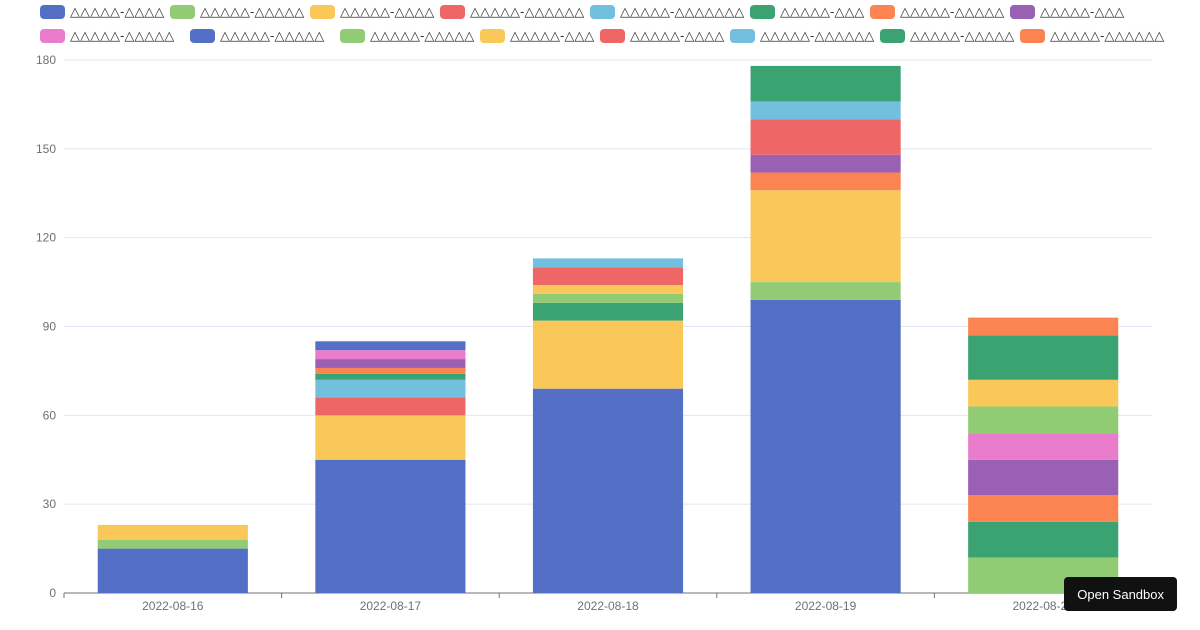 The image size is (1200, 630). Describe the element at coordinates (1044, 606) in the screenshot. I see `x-tick-label: 2022-08-20` at that location.